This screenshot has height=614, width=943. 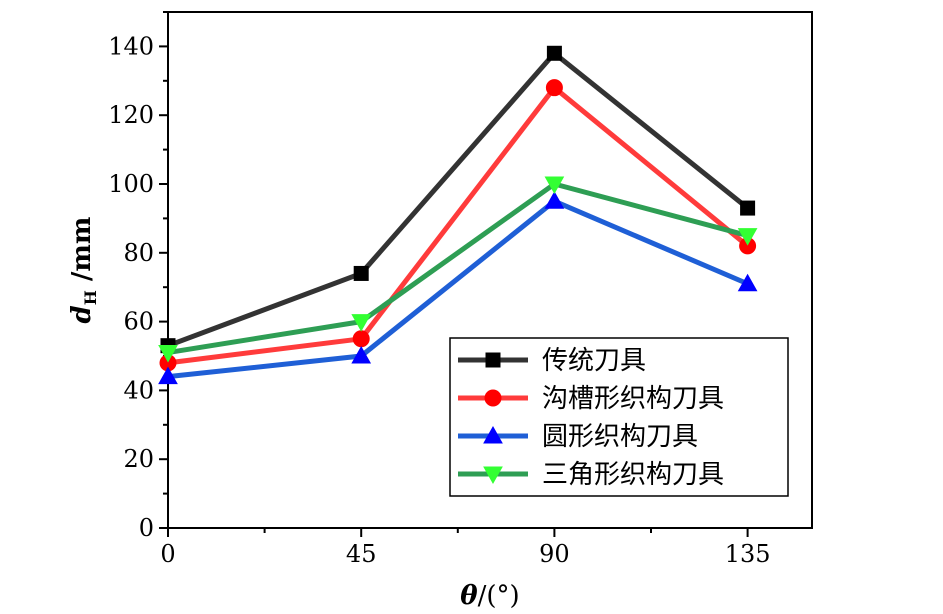 I want to click on x-axis-unit: /(°), so click(x=499, y=596).